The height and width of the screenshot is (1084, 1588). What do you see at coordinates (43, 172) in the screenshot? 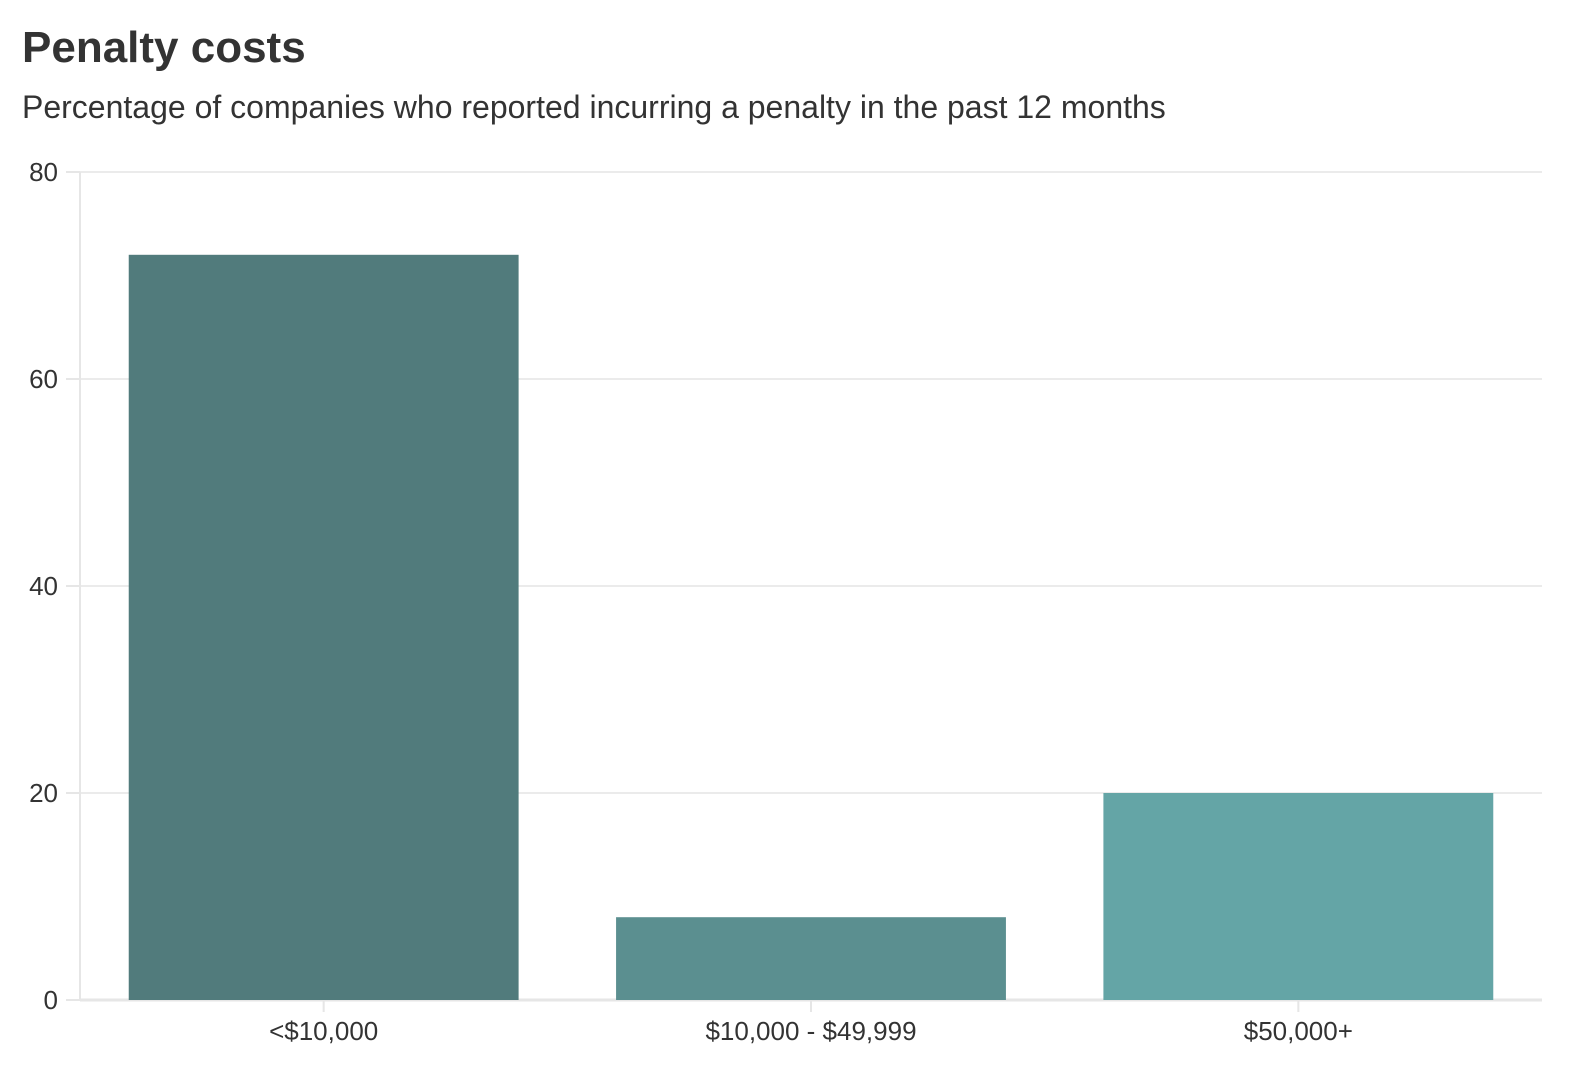
I see `y-tick-label: 80` at bounding box center [43, 172].